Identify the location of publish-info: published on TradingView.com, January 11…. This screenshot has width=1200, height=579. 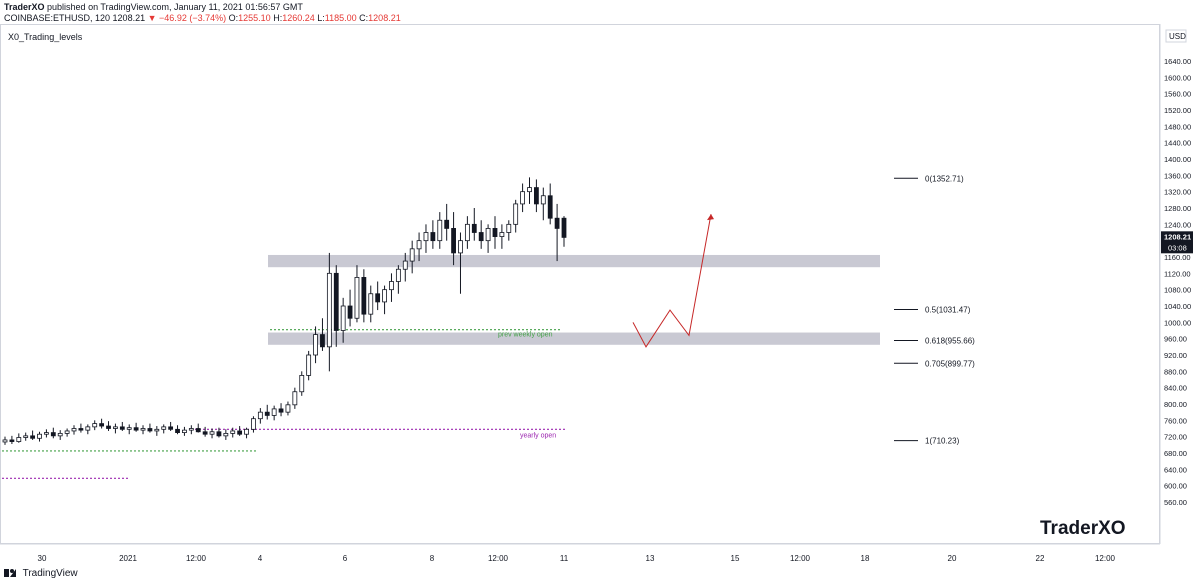
(173, 7).